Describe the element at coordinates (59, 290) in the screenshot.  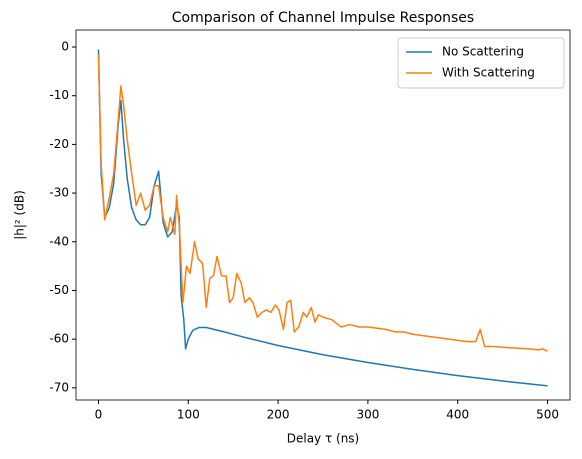
I see `y-tick-label: -50` at that location.